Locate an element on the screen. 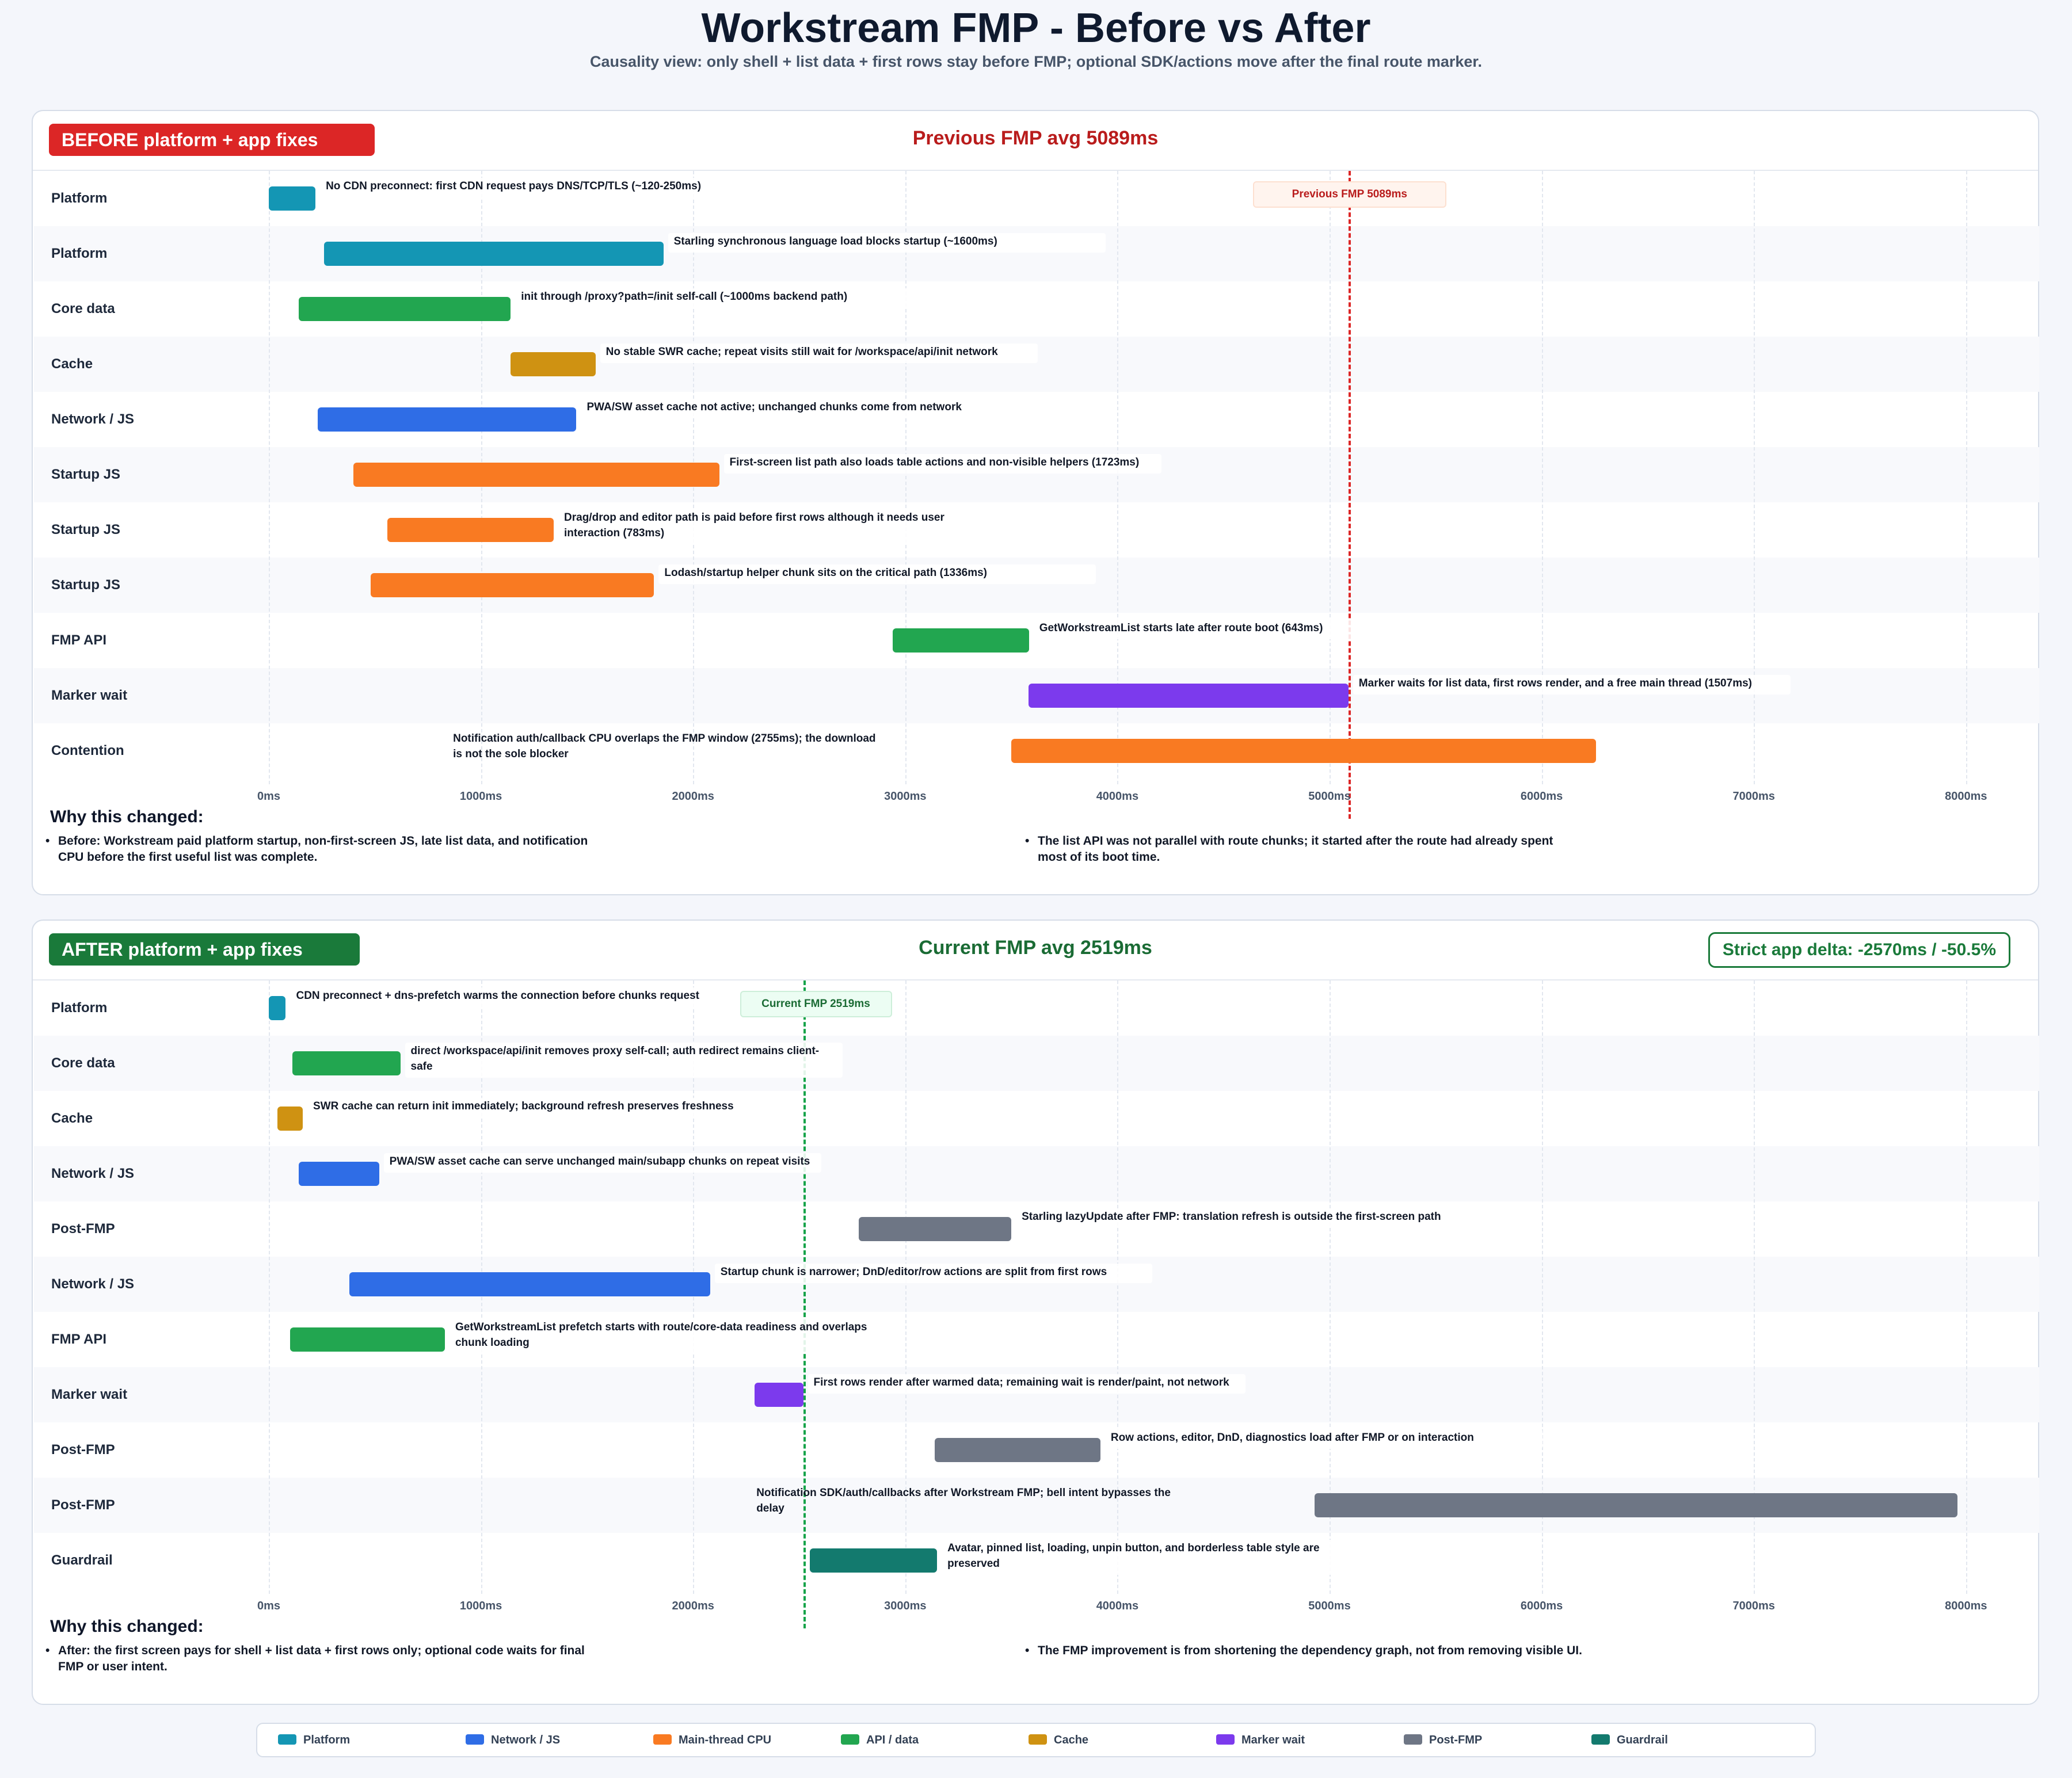 Image resolution: width=2072 pixels, height=1778 pixels. after-x-tick: 8000ms is located at coordinates (1966, 1606).